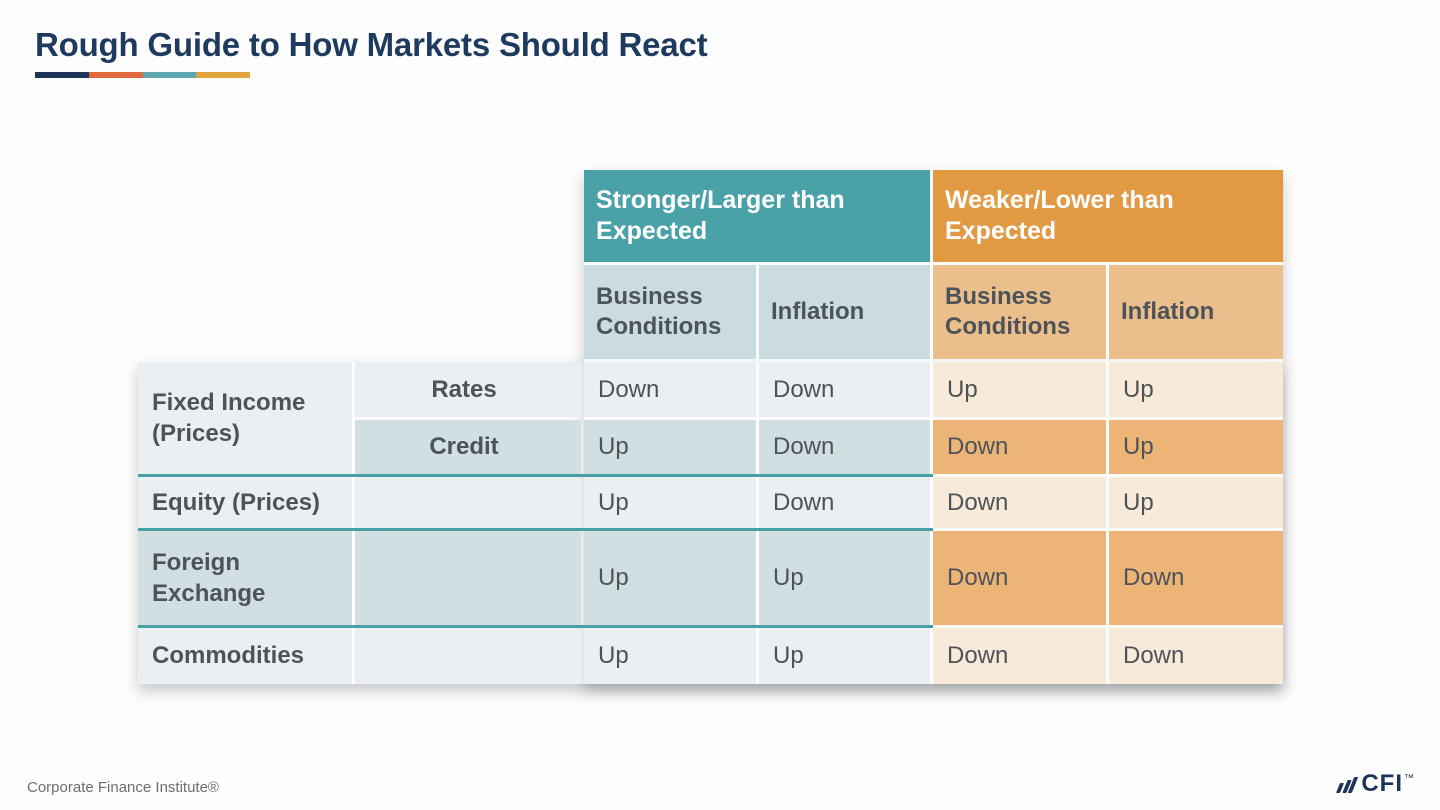 This screenshot has width=1440, height=810. I want to click on cell-rates-inflation-stronger: Down, so click(844, 389).